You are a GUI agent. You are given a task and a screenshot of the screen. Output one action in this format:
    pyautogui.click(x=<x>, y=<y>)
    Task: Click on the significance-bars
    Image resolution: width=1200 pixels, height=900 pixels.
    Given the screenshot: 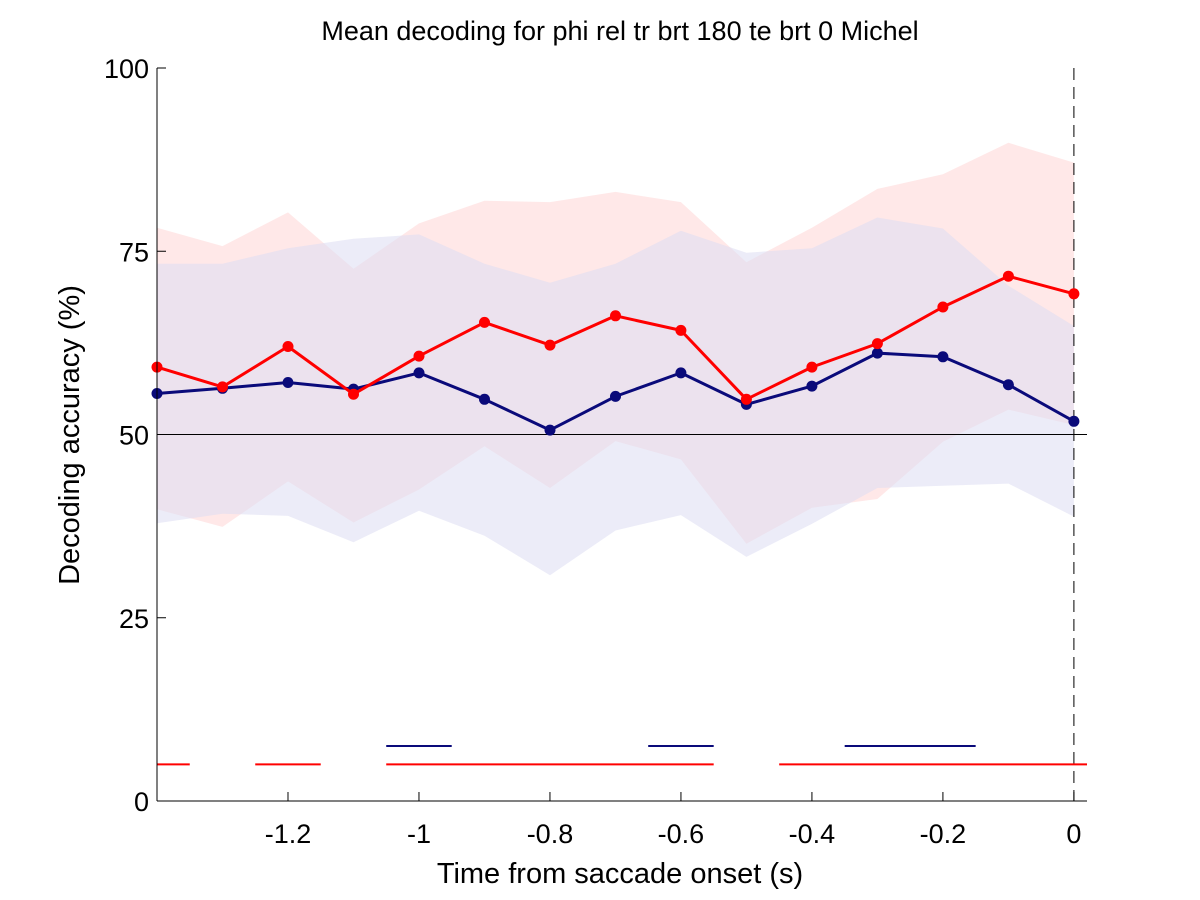 What is the action you would take?
    pyautogui.click(x=622, y=755)
    